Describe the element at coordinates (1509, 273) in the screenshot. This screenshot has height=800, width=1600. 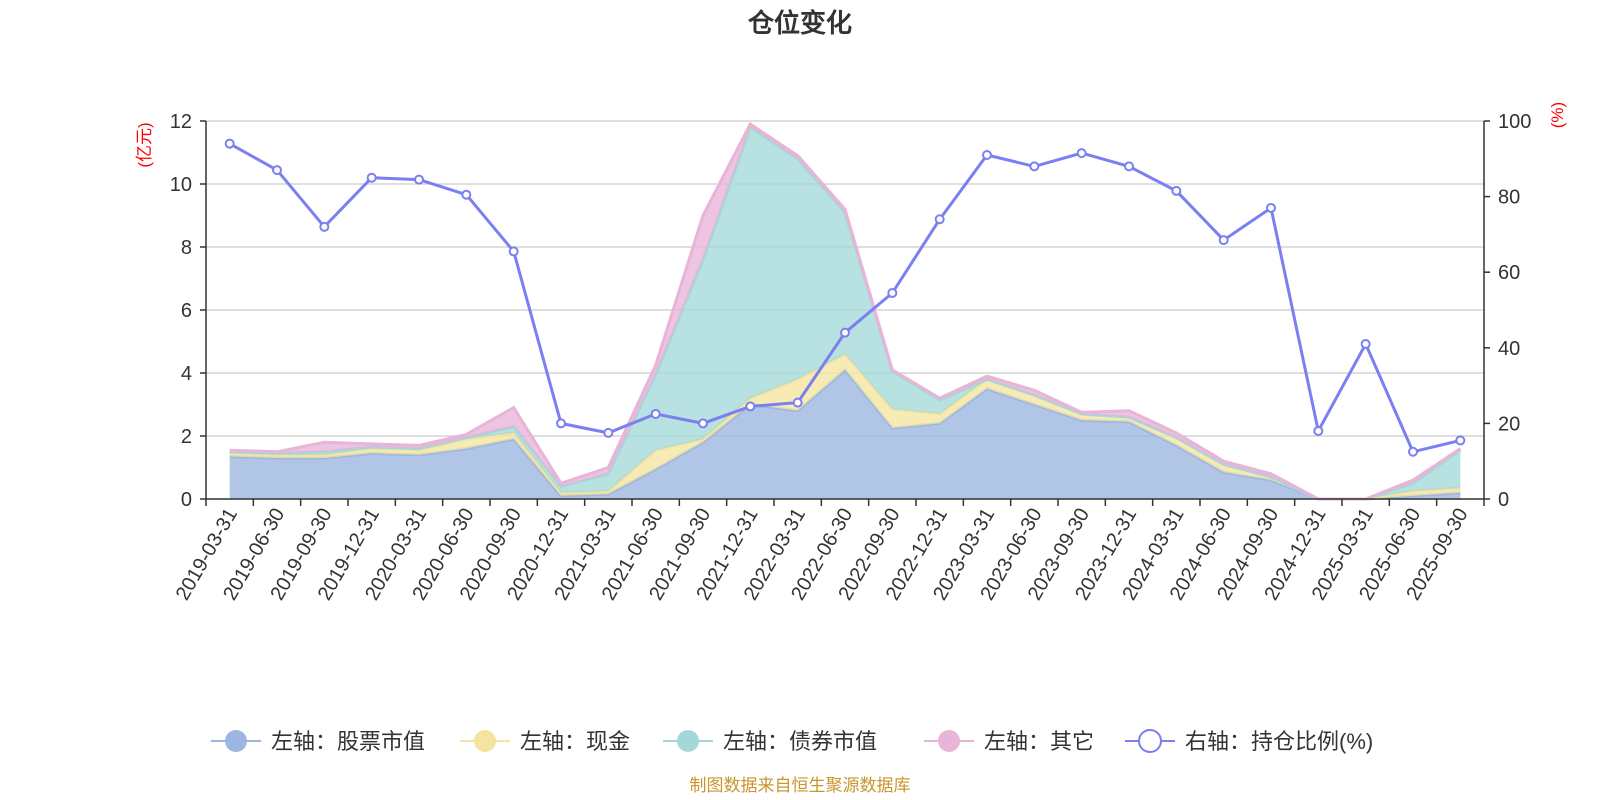
I see `right-tick-label: 60` at that location.